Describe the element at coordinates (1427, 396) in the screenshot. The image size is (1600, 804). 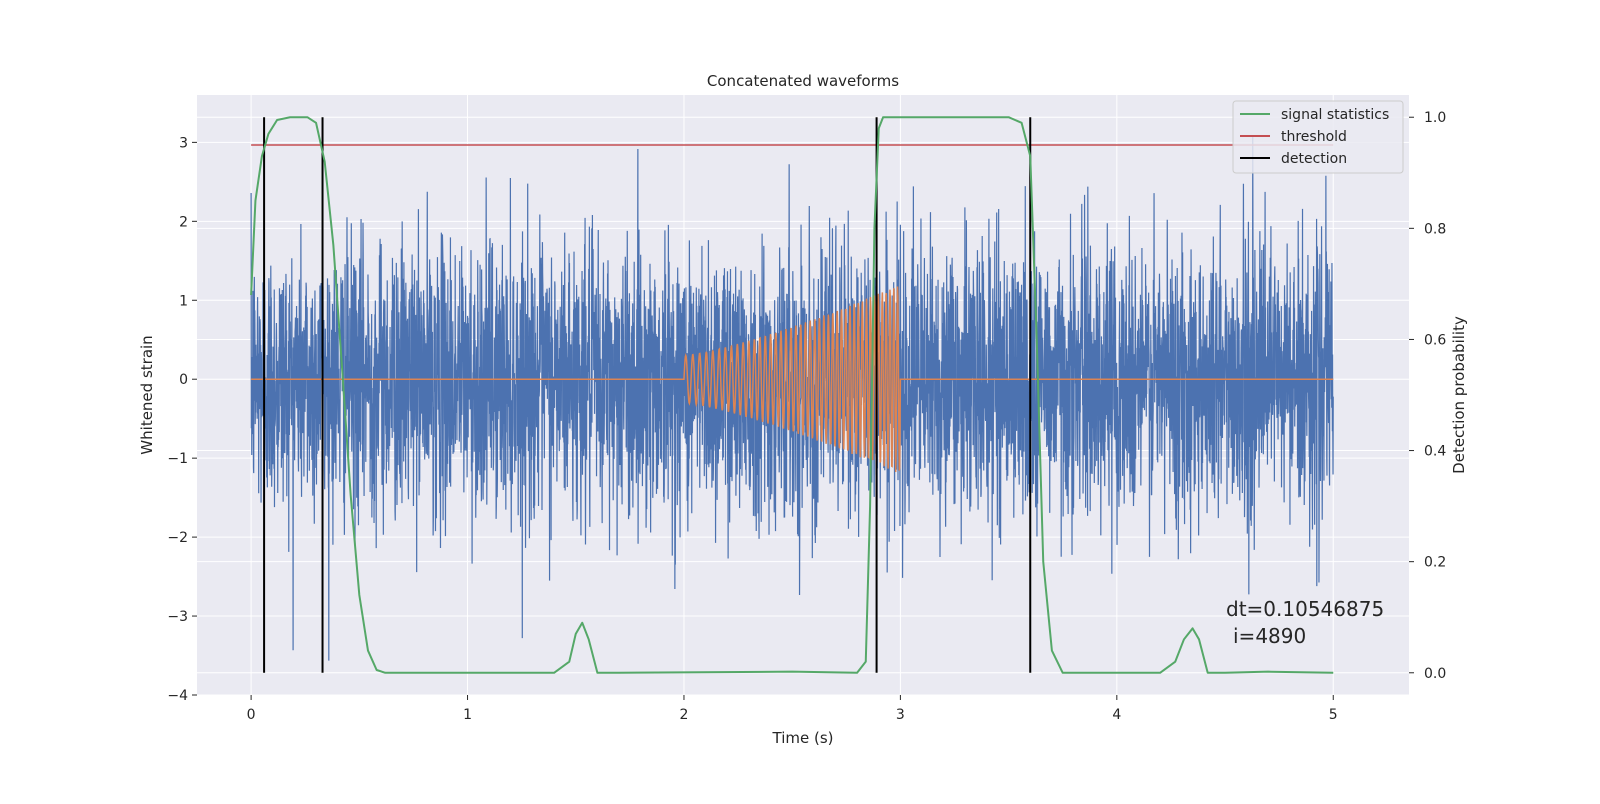
I see `y-axis-right: 1.0 0.8 0.6 0.4 0.2 0.0` at that location.